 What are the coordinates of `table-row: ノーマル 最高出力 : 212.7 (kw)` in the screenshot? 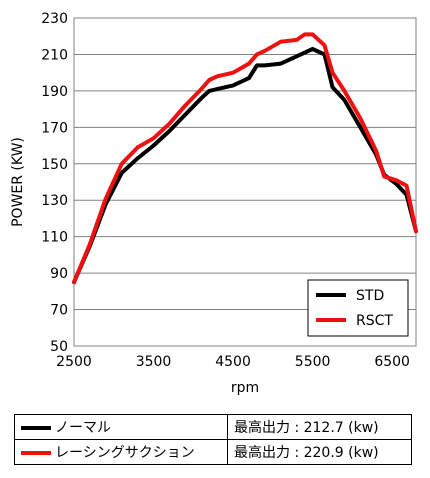 It's located at (213, 427).